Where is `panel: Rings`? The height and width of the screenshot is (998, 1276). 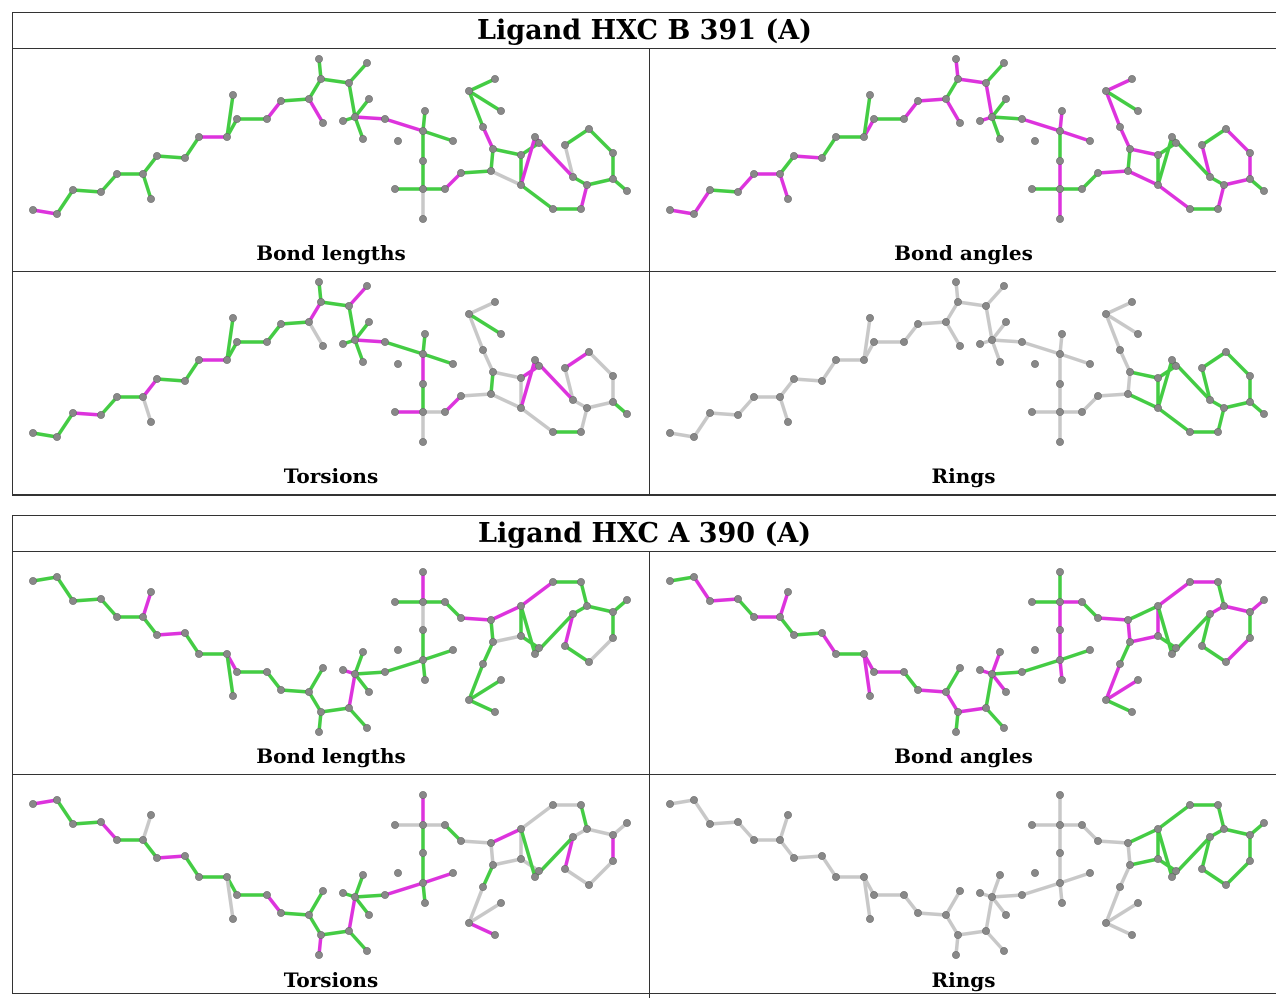
panel: Rings is located at coordinates (963, 383).